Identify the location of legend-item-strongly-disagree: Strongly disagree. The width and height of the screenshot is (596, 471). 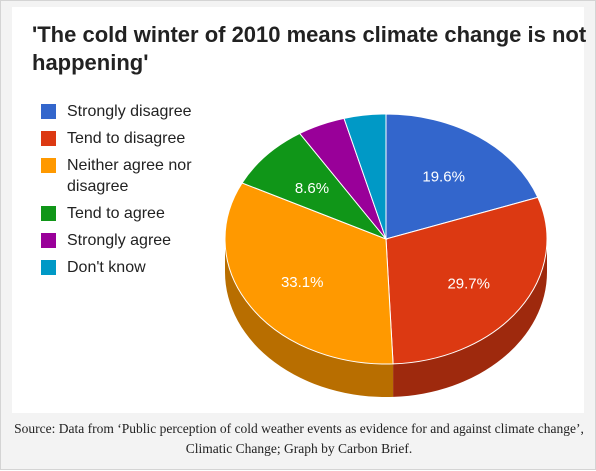
(141, 111).